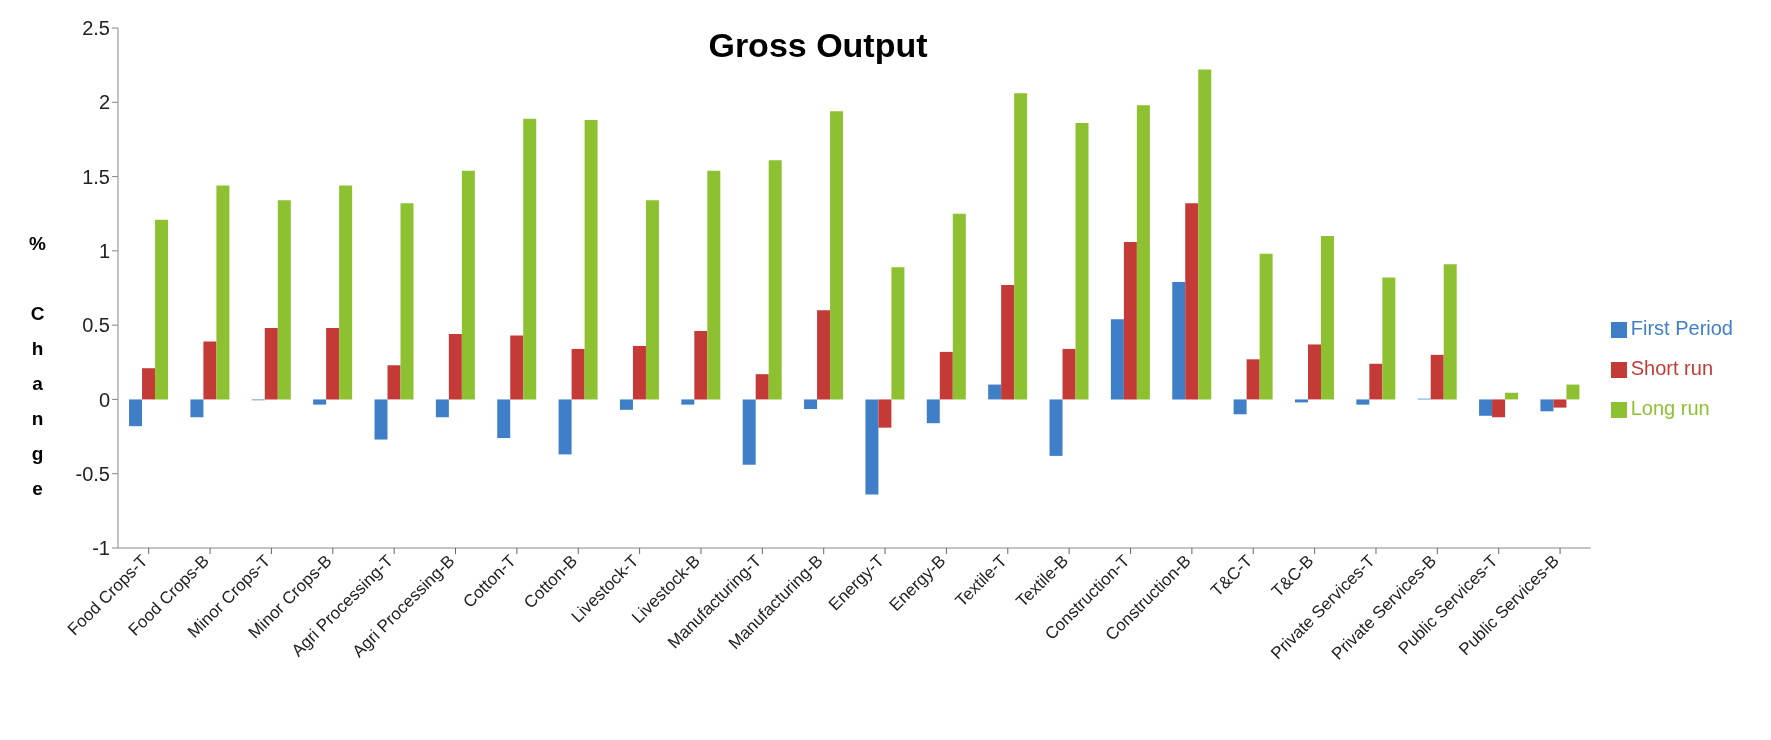 The height and width of the screenshot is (740, 1771). I want to click on y-tick-label: 2.5, so click(96, 28).